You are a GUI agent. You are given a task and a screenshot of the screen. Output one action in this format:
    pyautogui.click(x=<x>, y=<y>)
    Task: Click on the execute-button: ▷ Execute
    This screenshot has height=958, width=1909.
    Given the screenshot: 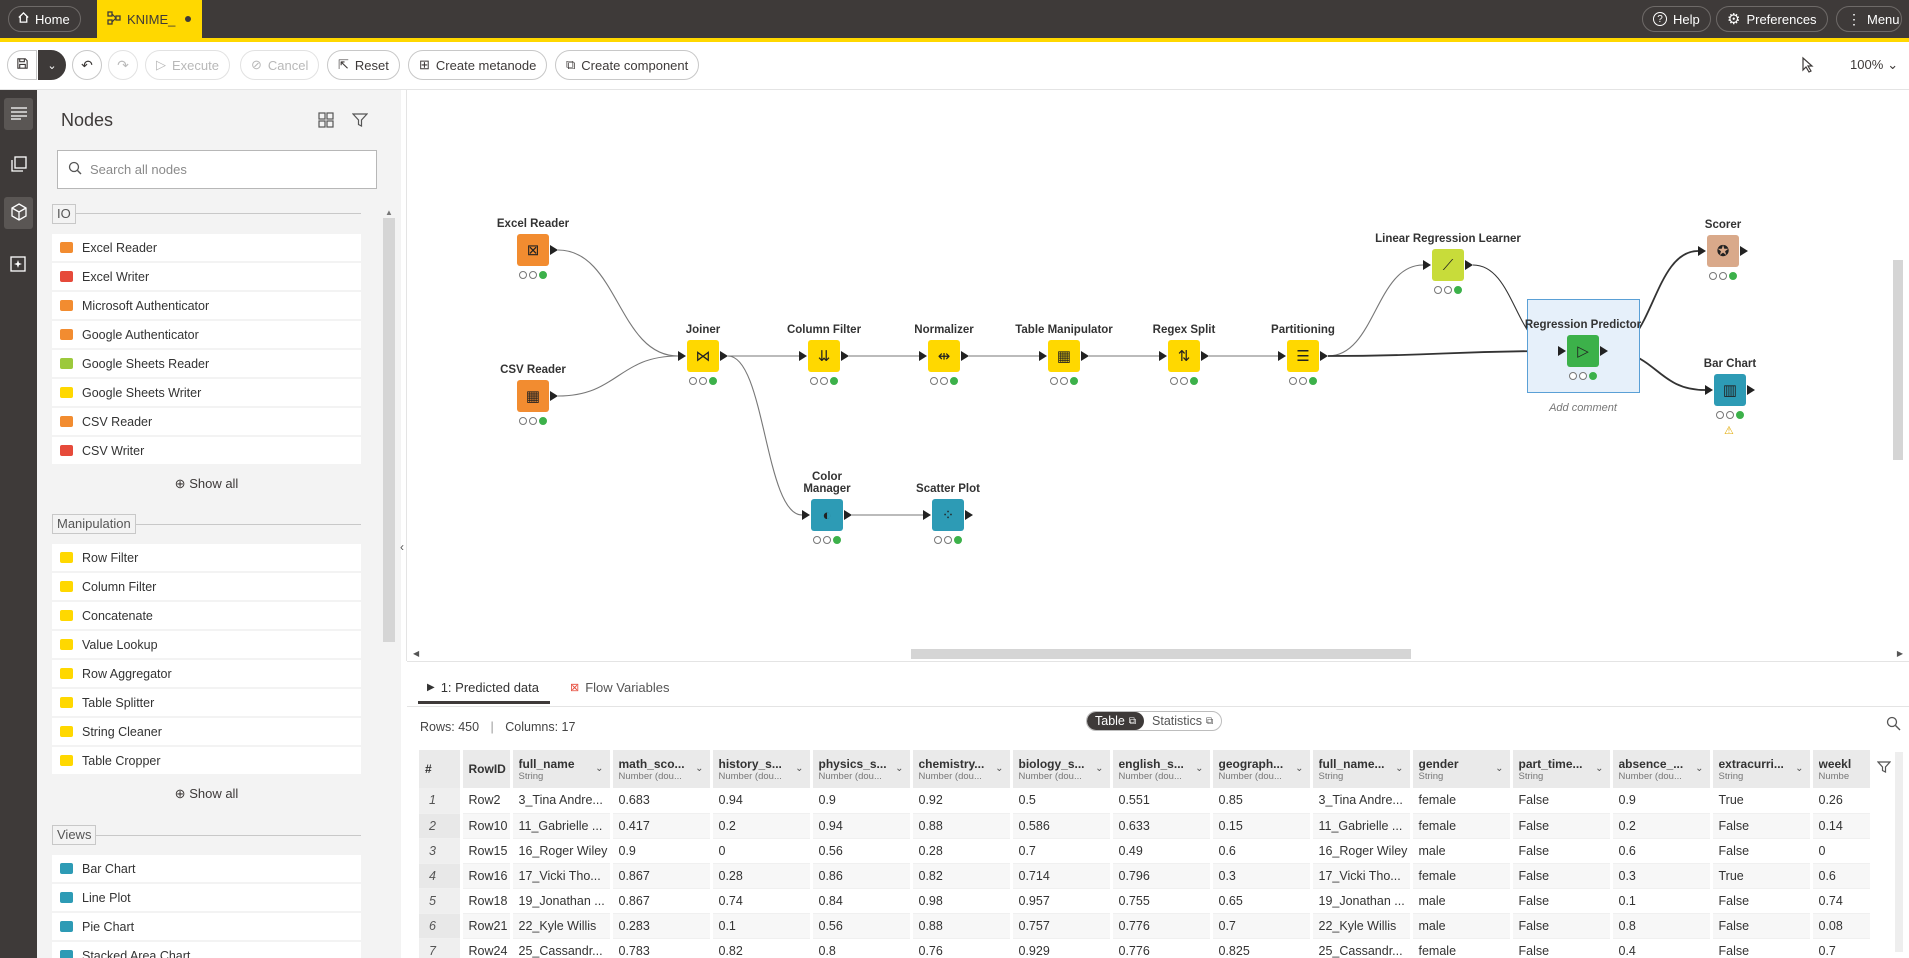 What is the action you would take?
    pyautogui.click(x=187, y=65)
    